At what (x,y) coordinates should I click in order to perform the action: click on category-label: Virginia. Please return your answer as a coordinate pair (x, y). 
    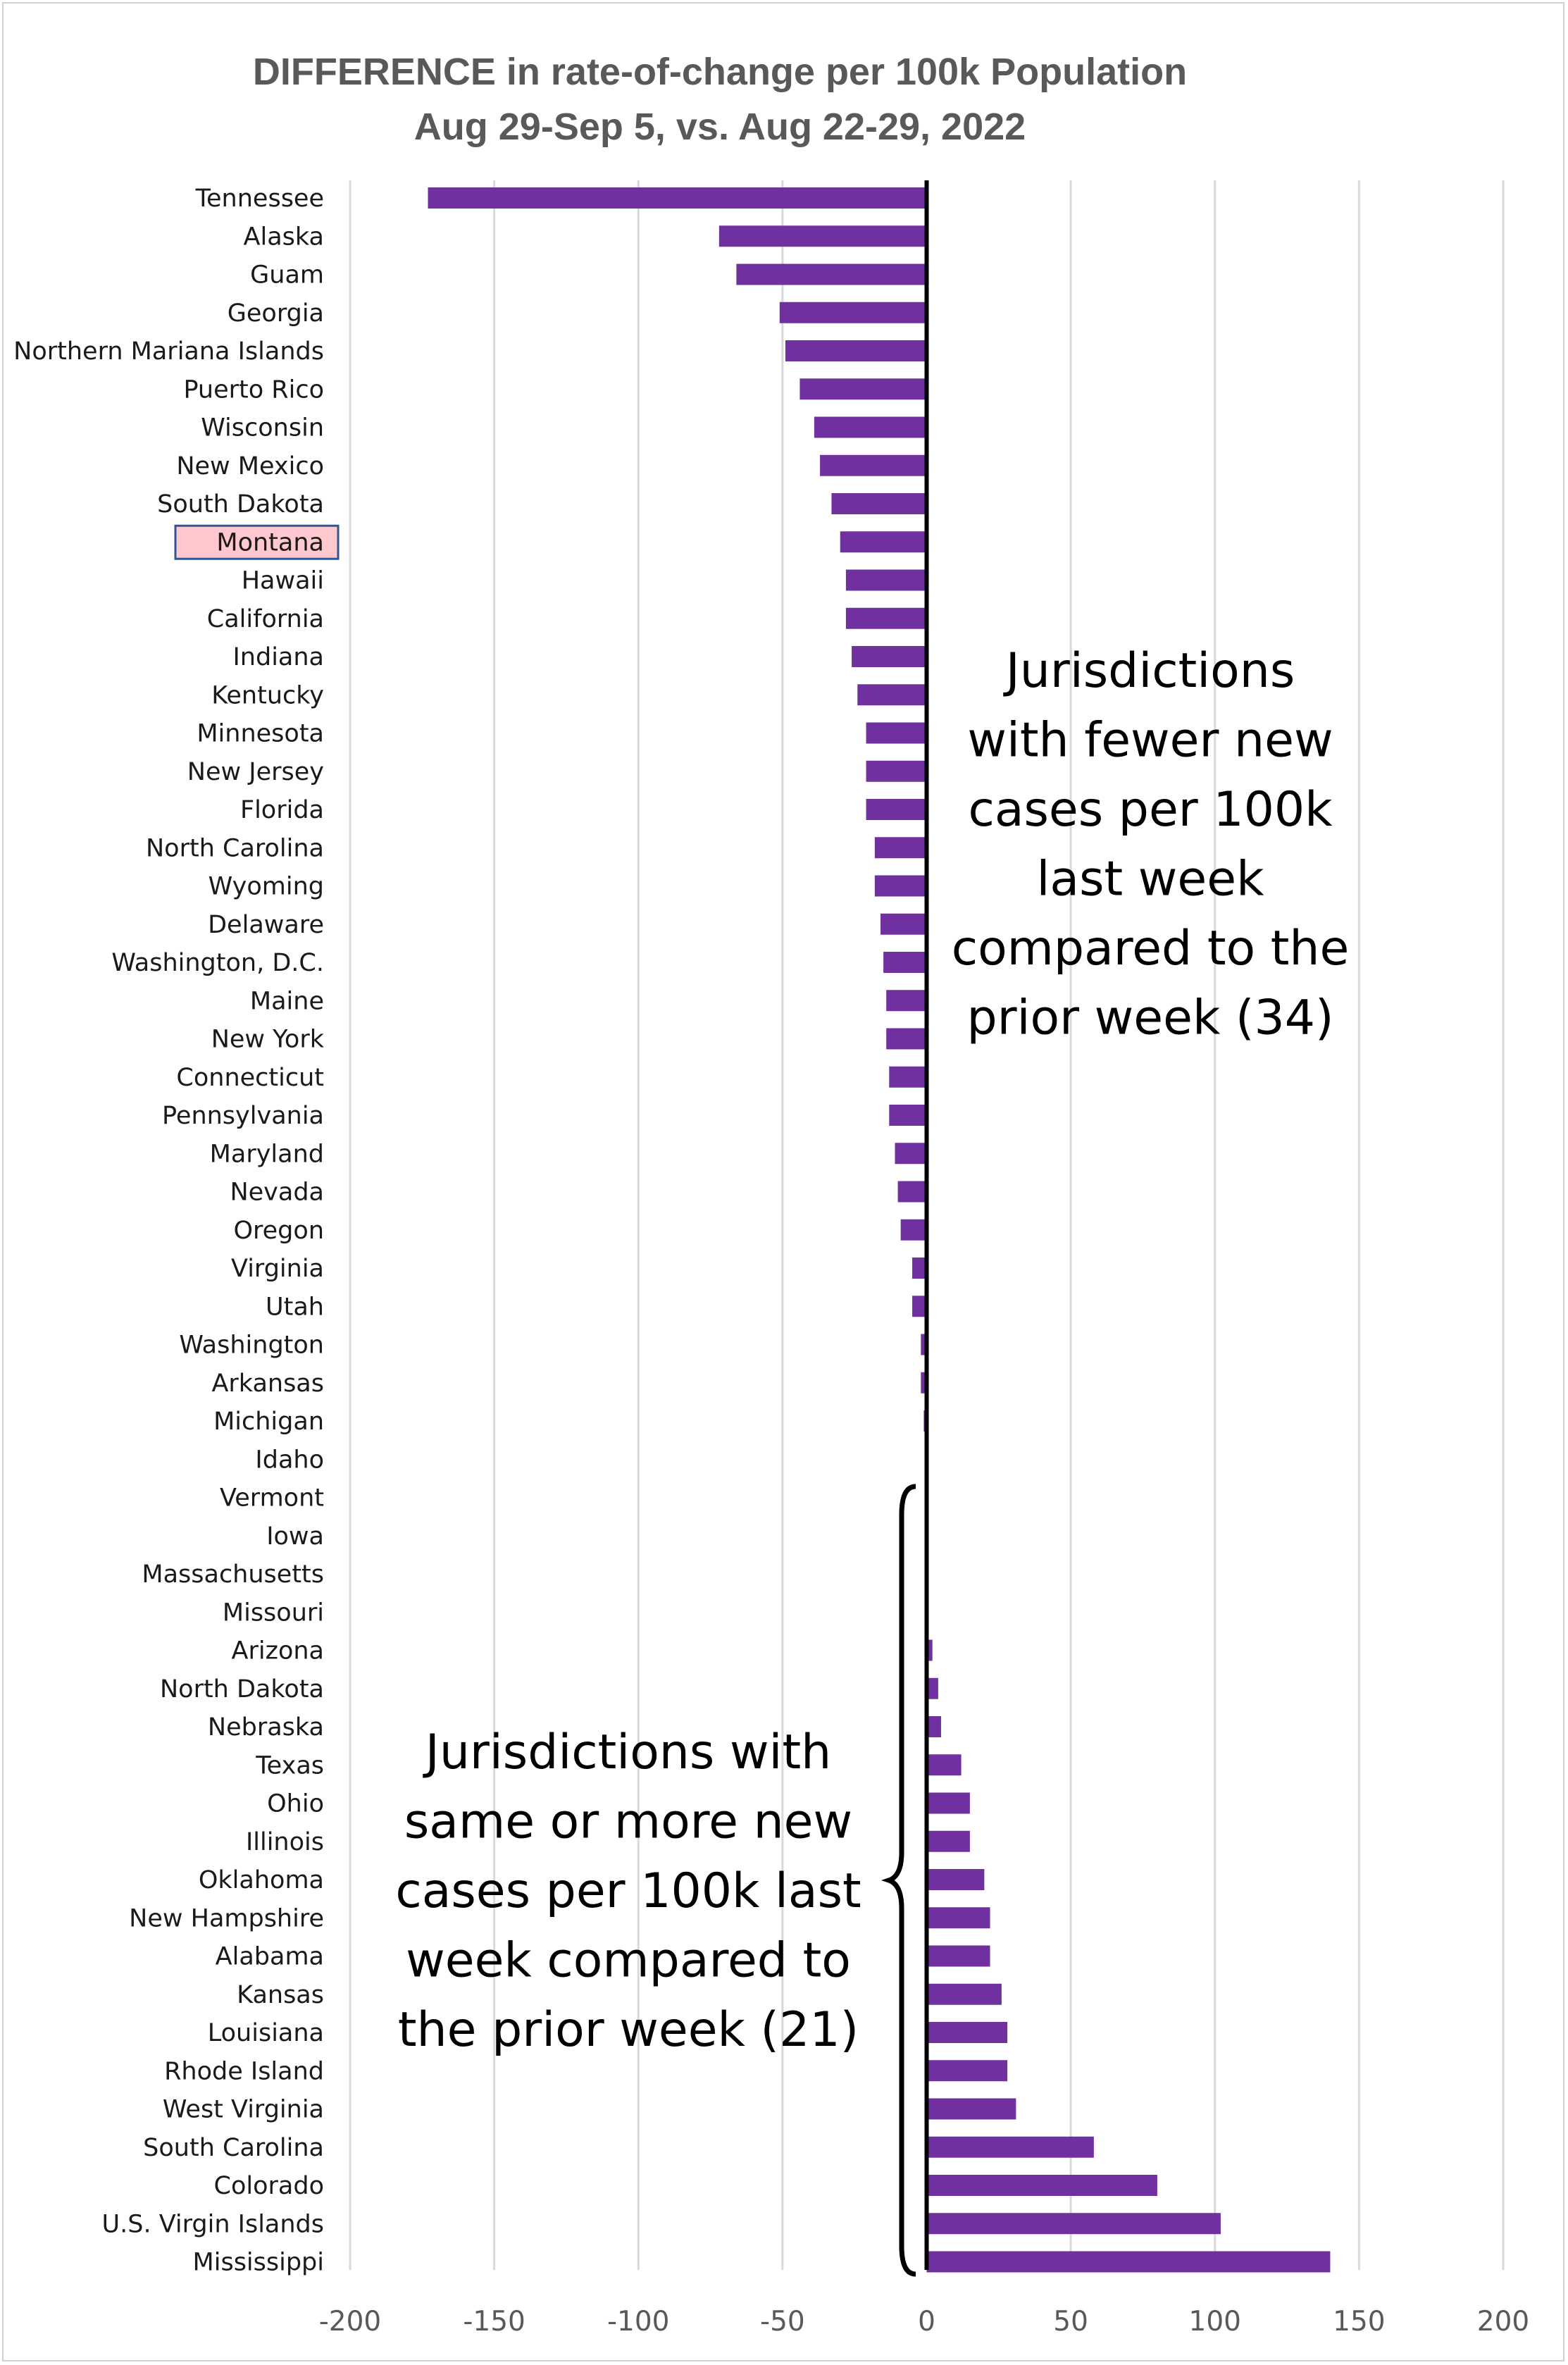
    Looking at the image, I should click on (277, 1269).